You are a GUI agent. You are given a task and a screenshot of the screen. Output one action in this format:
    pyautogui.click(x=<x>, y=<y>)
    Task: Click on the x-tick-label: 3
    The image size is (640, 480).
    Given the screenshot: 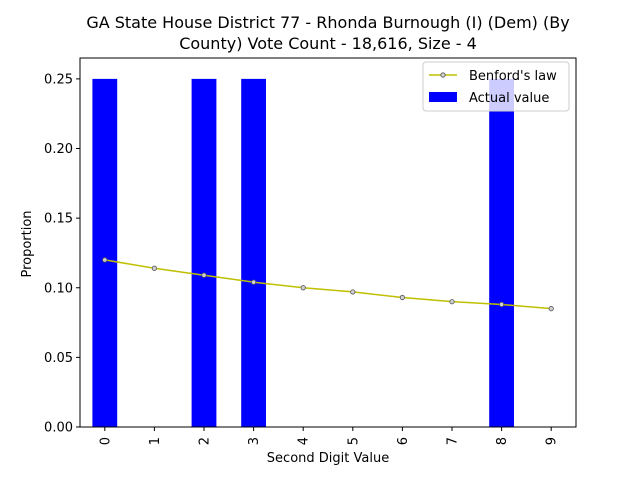 What is the action you would take?
    pyautogui.click(x=254, y=441)
    